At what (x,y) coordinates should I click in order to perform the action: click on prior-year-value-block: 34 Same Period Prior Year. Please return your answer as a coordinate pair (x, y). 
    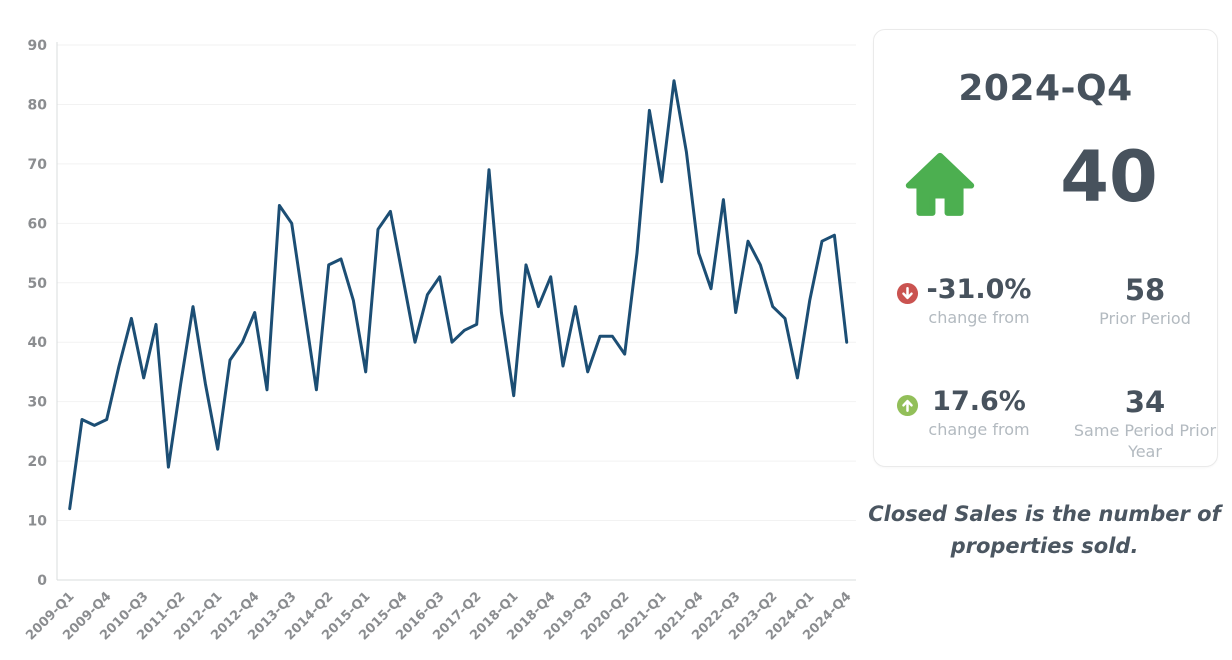
    Looking at the image, I should click on (1145, 424).